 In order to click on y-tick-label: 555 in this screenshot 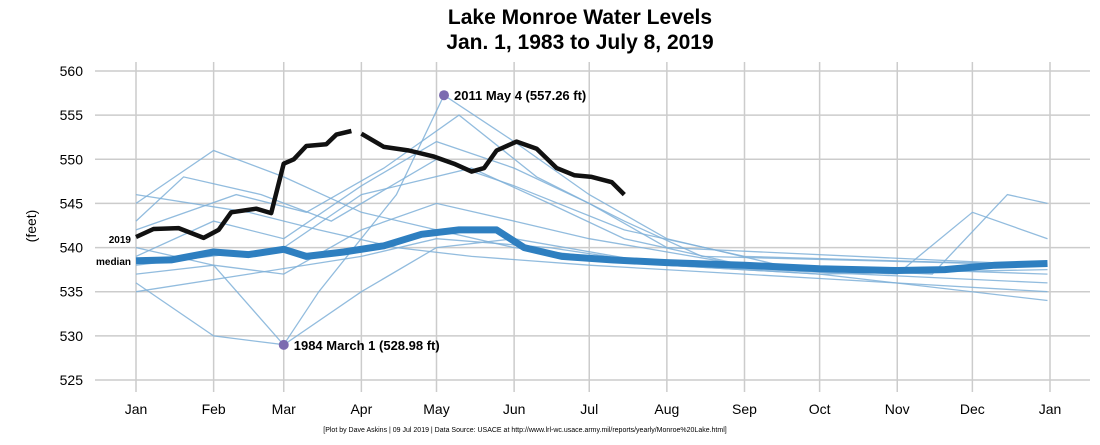, I will do `click(72, 115)`.